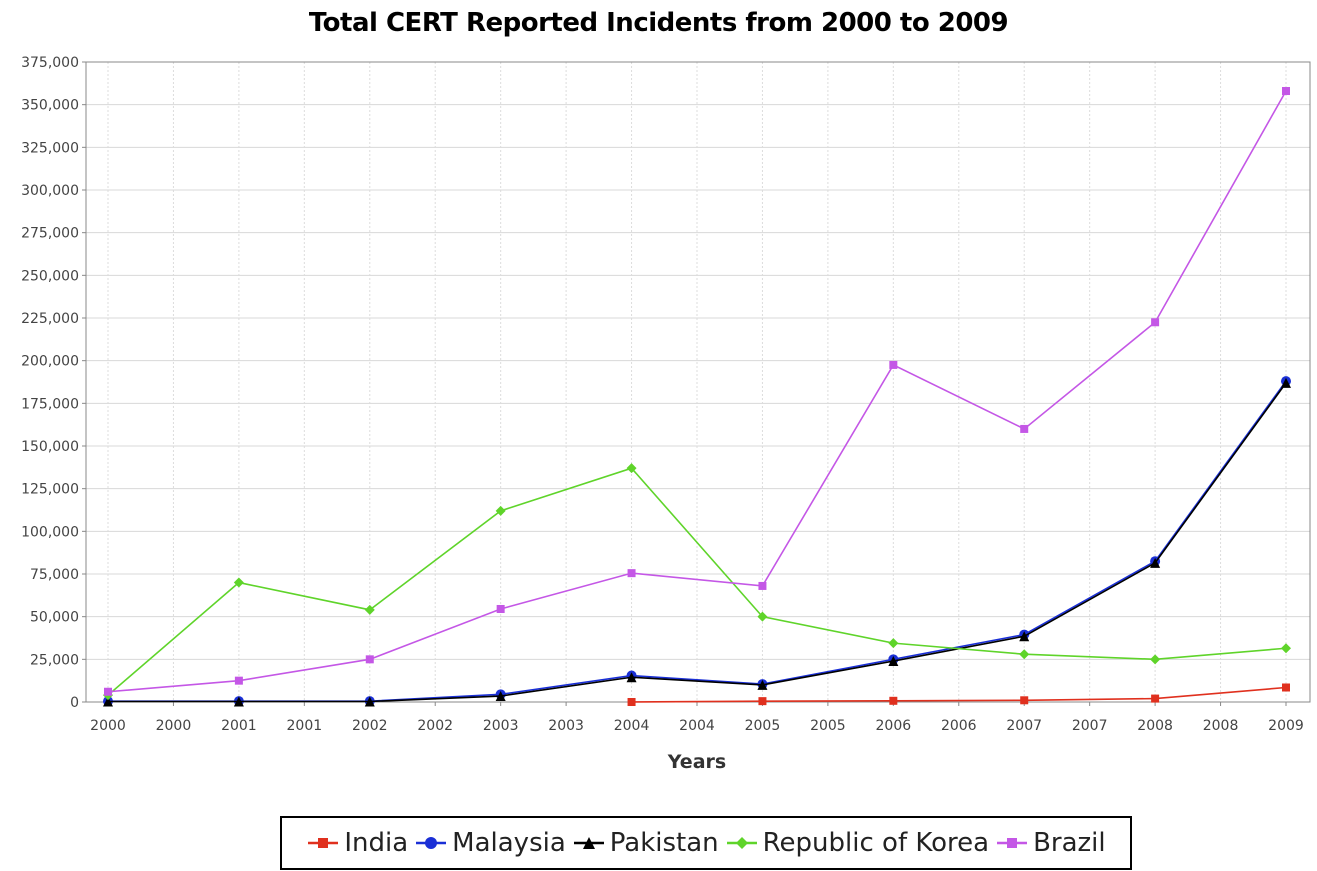  What do you see at coordinates (50, 490) in the screenshot?
I see `y-tick-label: 125,000` at bounding box center [50, 490].